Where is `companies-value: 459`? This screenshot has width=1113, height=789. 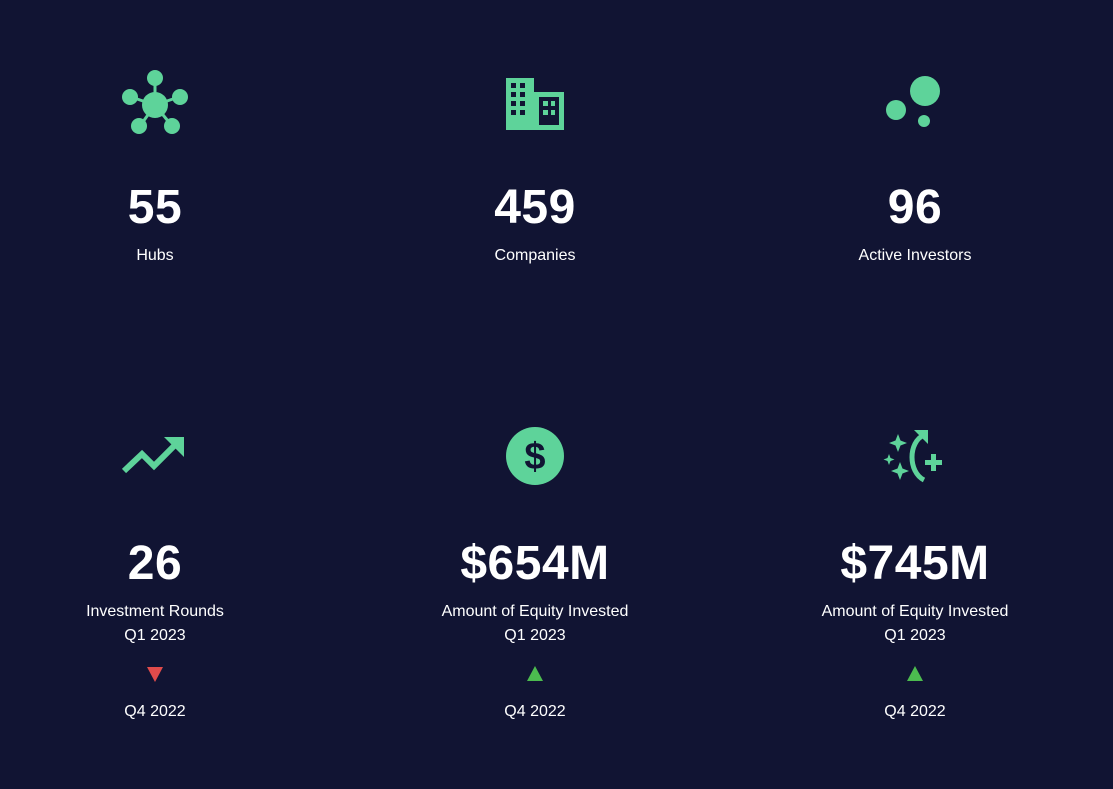
companies-value: 459 is located at coordinates (535, 207).